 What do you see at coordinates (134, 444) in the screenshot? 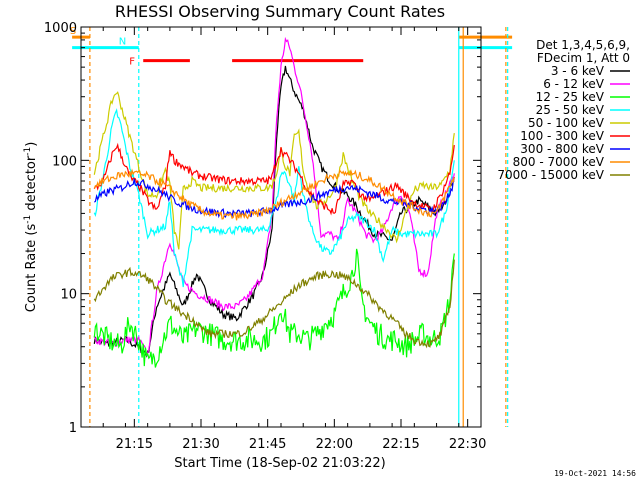
I see `x-tick-label: 21:15` at bounding box center [134, 444].